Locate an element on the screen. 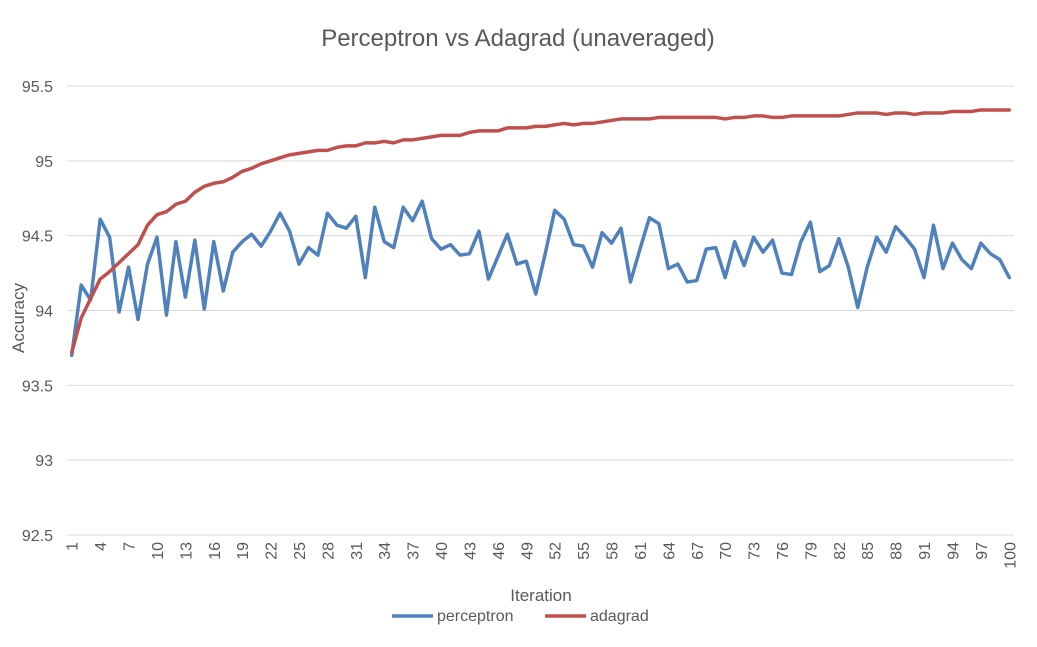 The height and width of the screenshot is (647, 1037). x-tick-label: 31 is located at coordinates (357, 551).